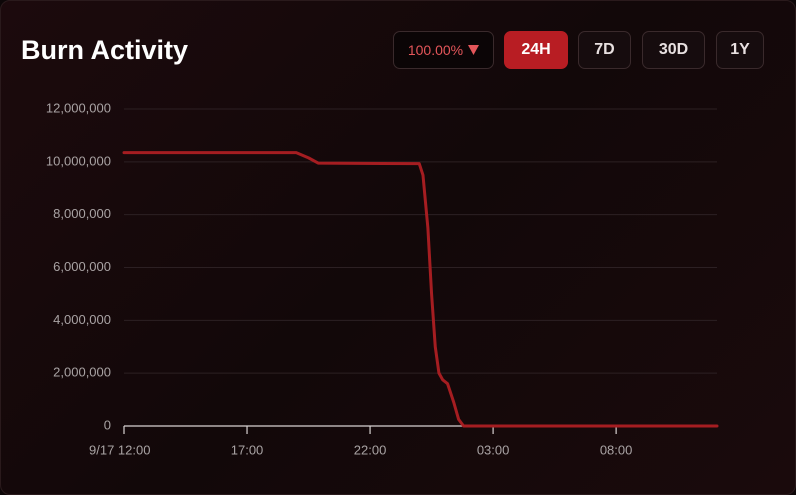  I want to click on chart-title: Burn Activity, so click(105, 50).